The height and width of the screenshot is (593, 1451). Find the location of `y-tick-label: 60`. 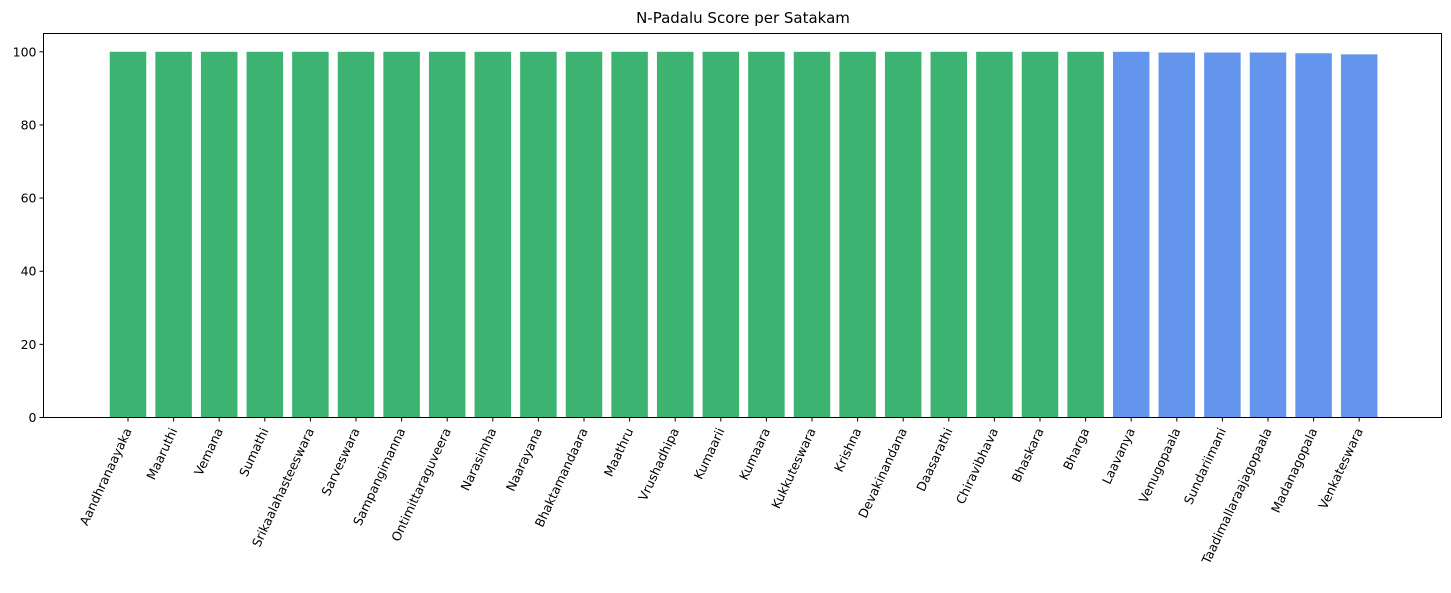

y-tick-label: 60 is located at coordinates (29, 198).